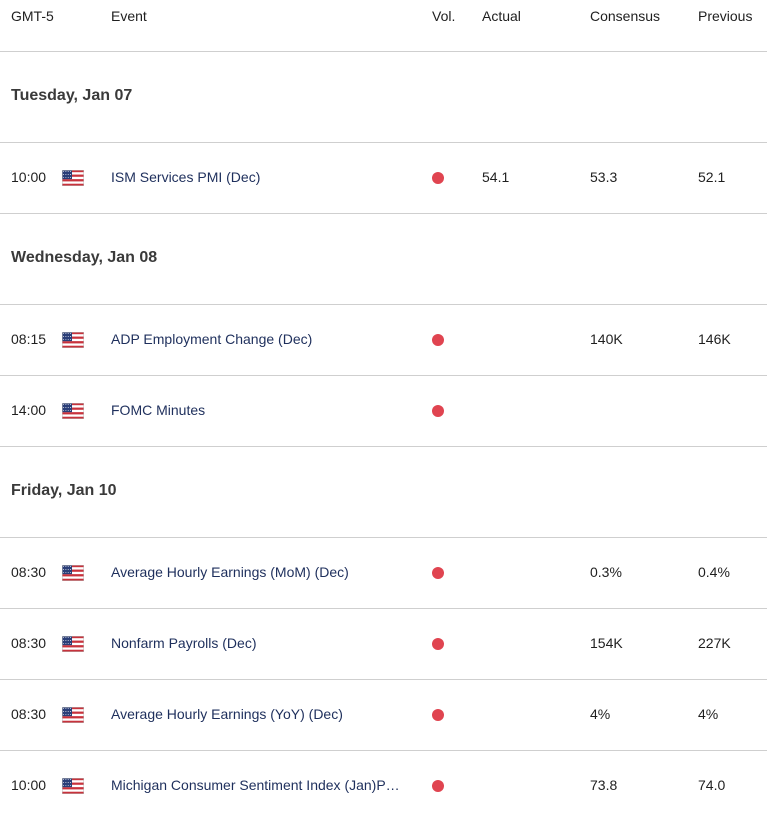 The height and width of the screenshot is (816, 767). What do you see at coordinates (184, 643) in the screenshot?
I see `event-name-link: Nonfarm Payrolls (Dec)` at bounding box center [184, 643].